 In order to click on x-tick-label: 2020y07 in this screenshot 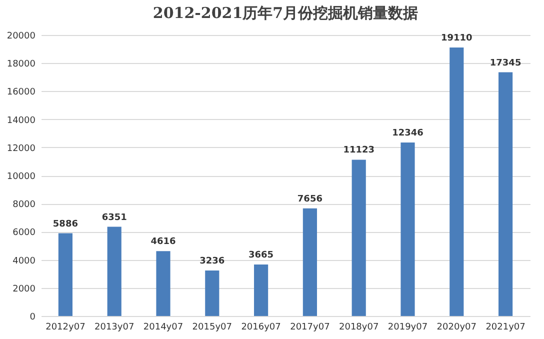, I will do `click(456, 327)`.